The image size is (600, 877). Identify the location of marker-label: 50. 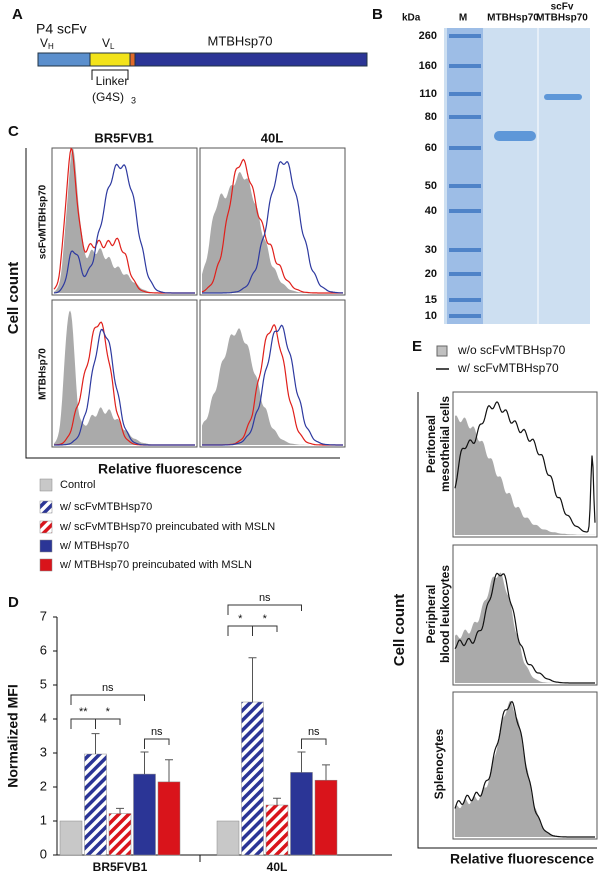
(431, 186).